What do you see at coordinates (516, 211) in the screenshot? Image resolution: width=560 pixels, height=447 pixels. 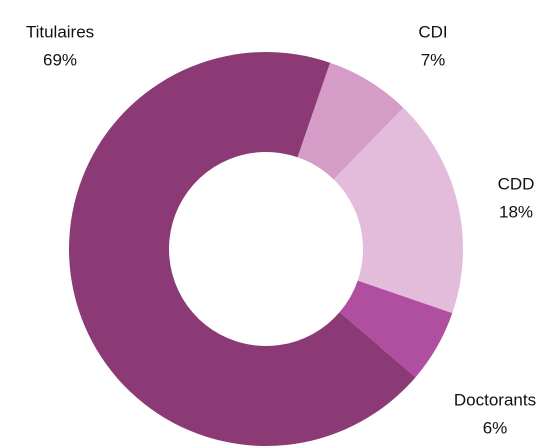 I see `slice-value-label: 18%` at bounding box center [516, 211].